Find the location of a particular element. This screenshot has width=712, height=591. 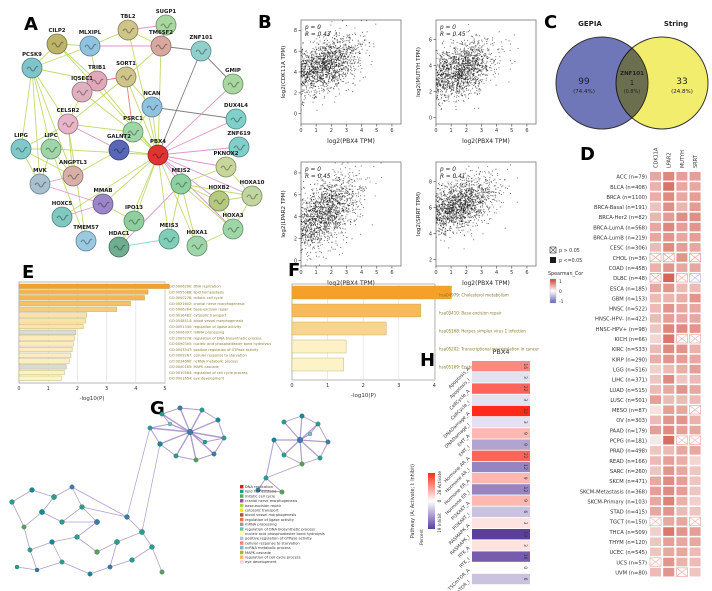

ppi-node-celsr2: CELSR2 is located at coordinates (68, 121).